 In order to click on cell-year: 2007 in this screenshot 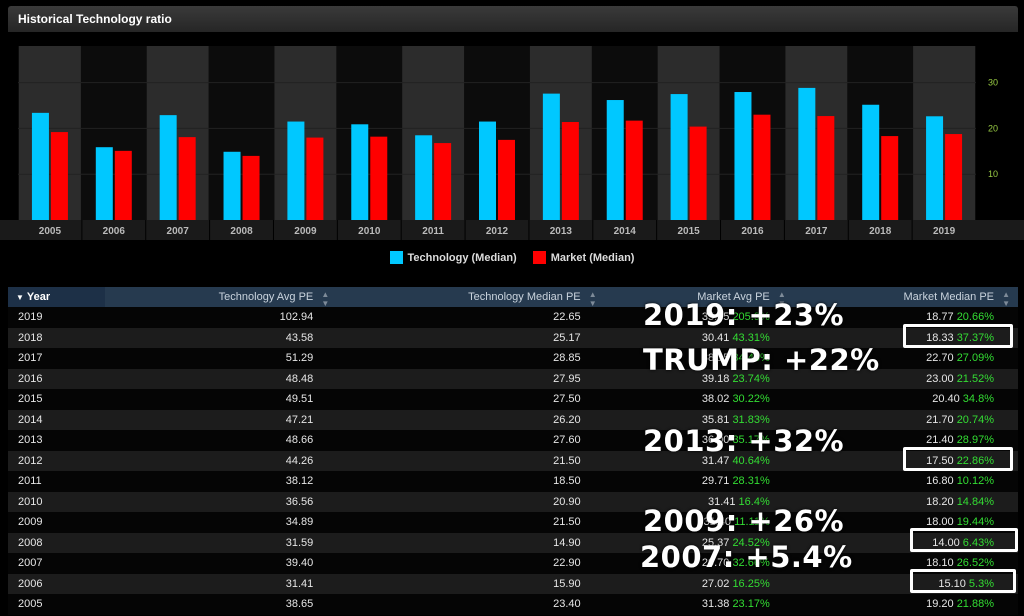, I will do `click(56, 563)`.